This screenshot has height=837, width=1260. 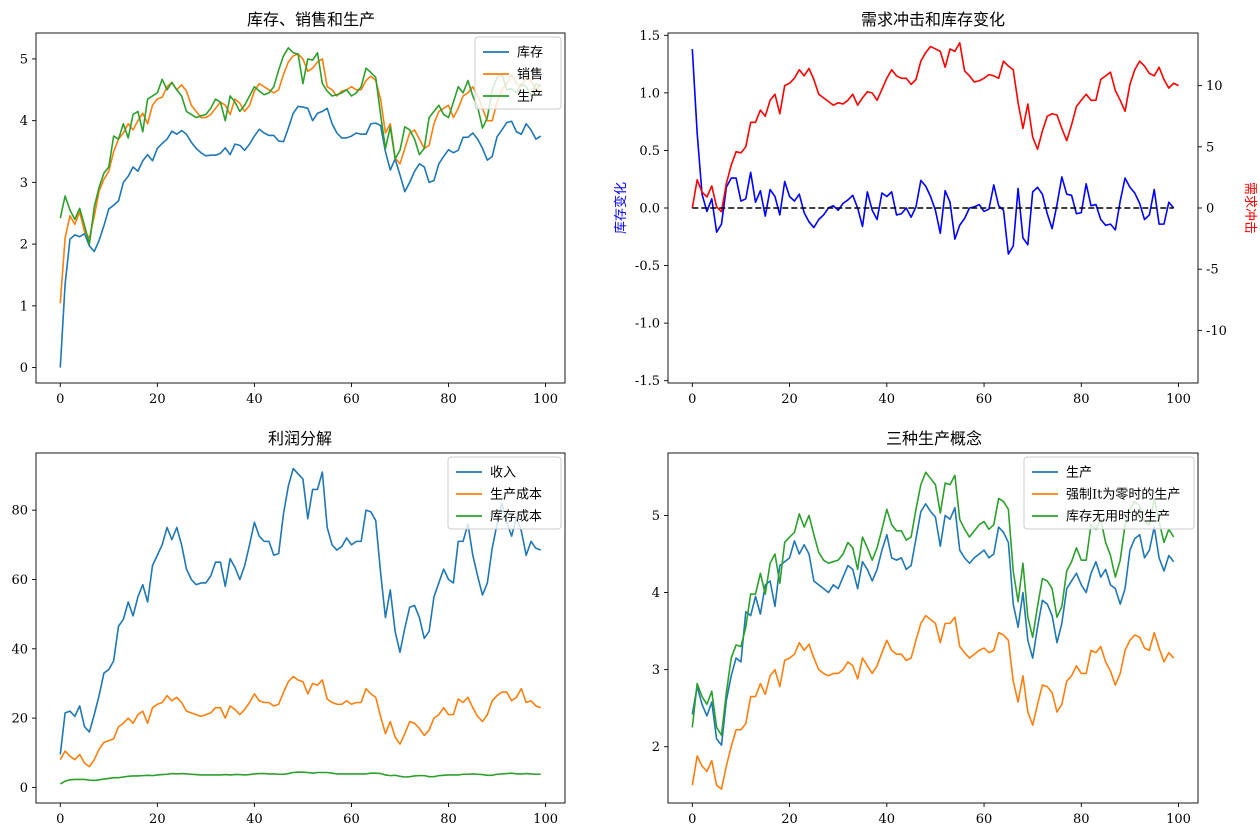 I want to click on chart-title: 利润分解, so click(x=300, y=438).